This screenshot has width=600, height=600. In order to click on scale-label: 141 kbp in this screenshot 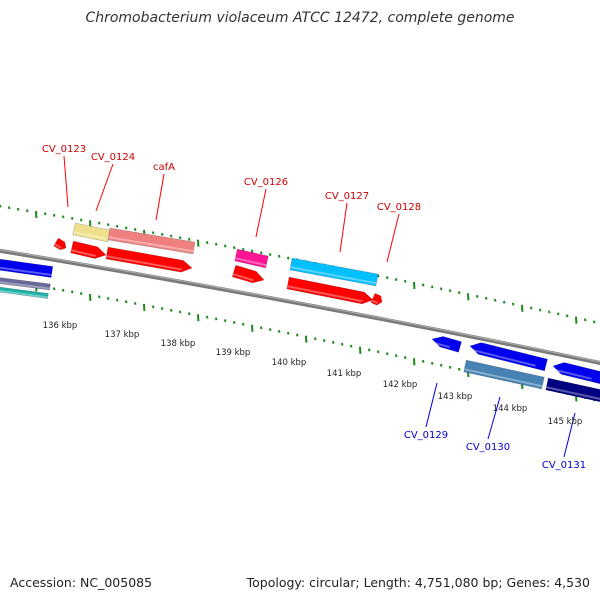, I will do `click(344, 374)`.